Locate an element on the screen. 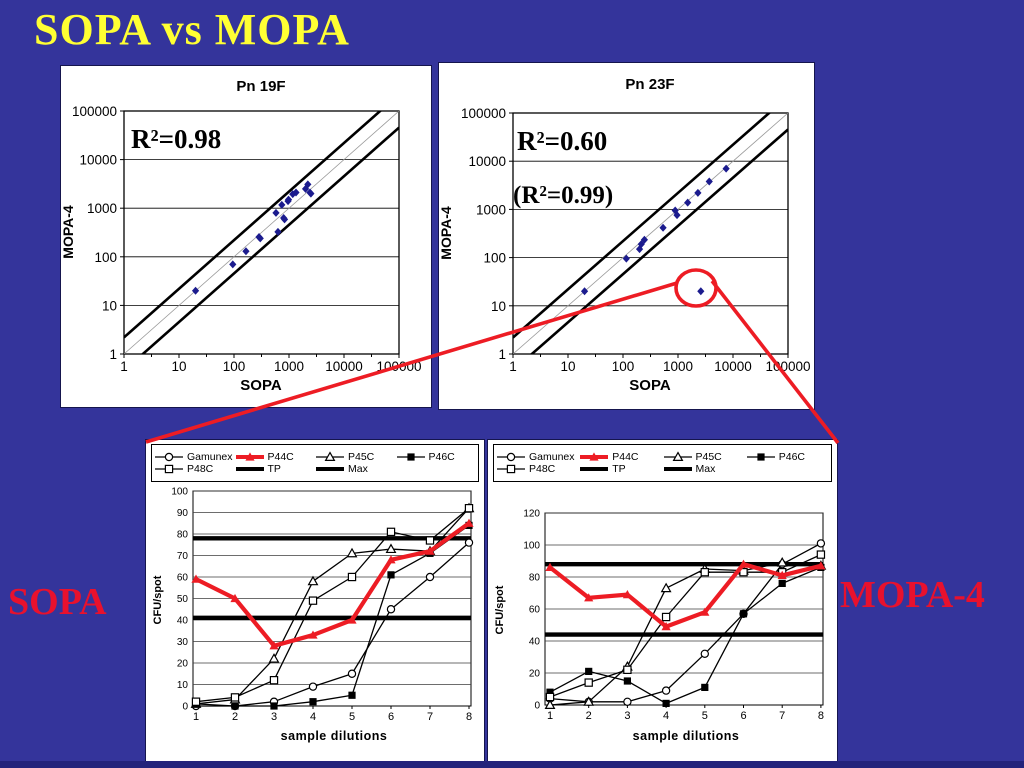 The image size is (1024, 768). legend-mopa-chart: Gamunex P44C P45C P46C P48C TP Max is located at coordinates (662, 463).